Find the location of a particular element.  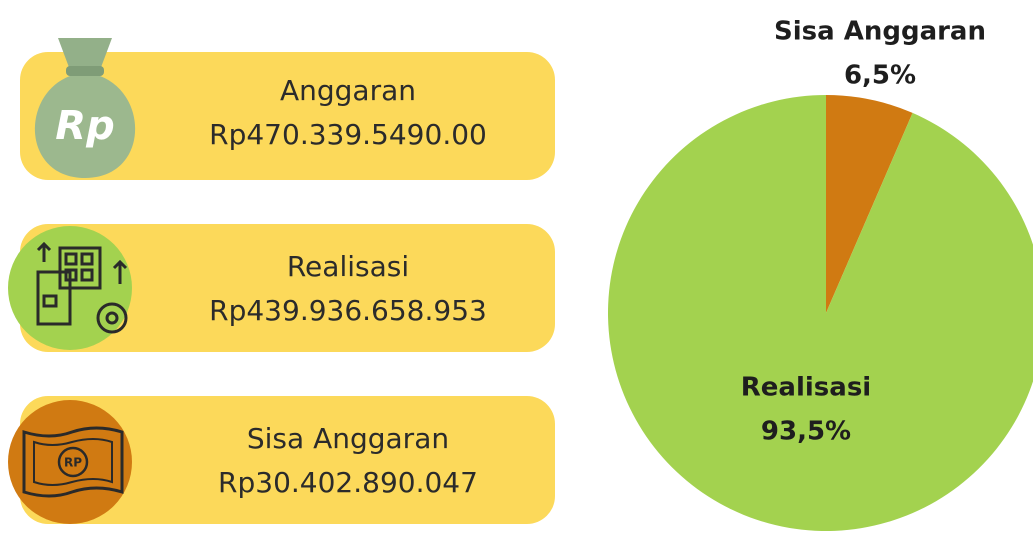

card-label: Anggaran is located at coordinates (348, 90).